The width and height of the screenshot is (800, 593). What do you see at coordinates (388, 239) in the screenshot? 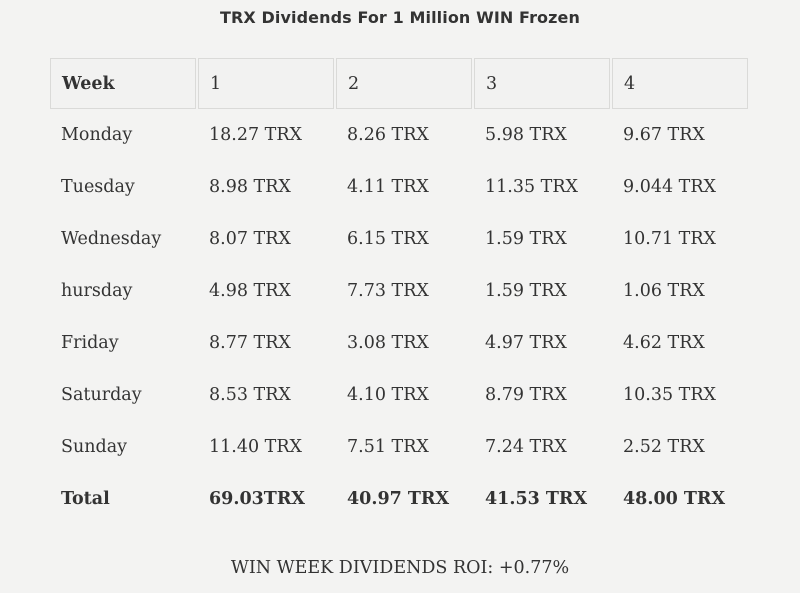
I see `table-cell: 6.15 TRX` at bounding box center [388, 239].